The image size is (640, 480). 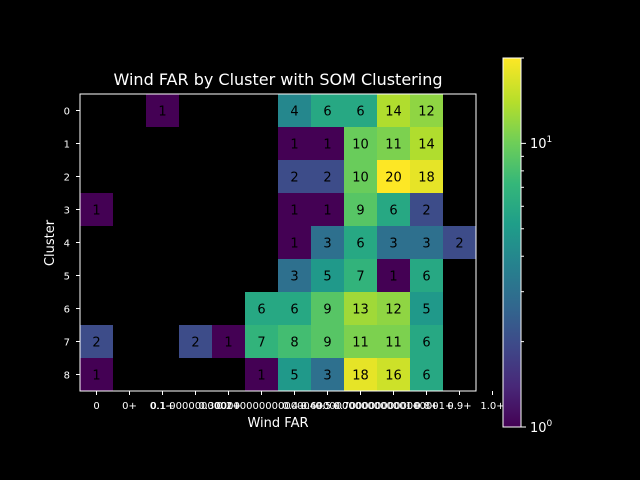 I want to click on y-tick-label: 7, so click(x=67, y=343).